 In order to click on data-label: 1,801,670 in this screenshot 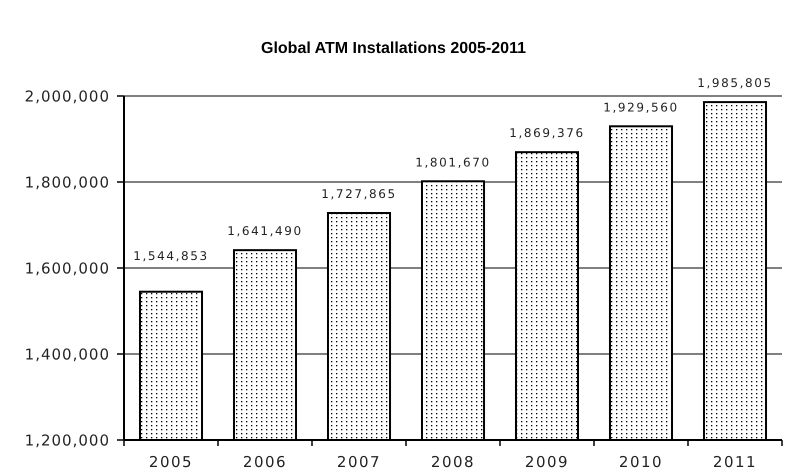, I will do `click(453, 162)`.